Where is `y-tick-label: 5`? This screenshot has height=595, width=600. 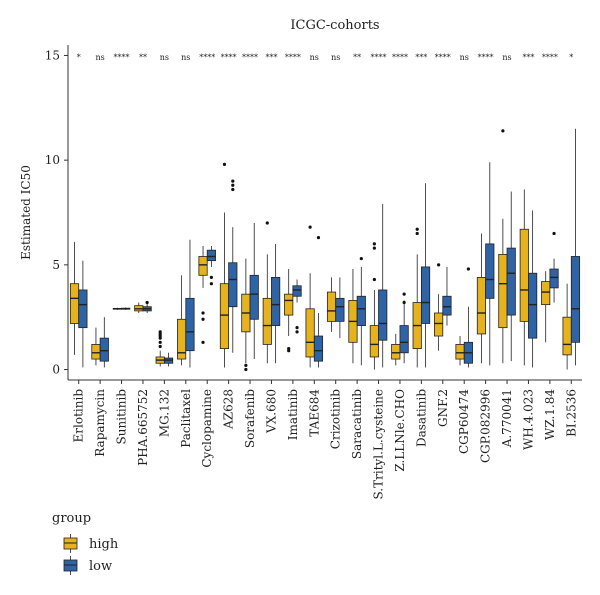
y-tick-label: 5 is located at coordinates (56, 265).